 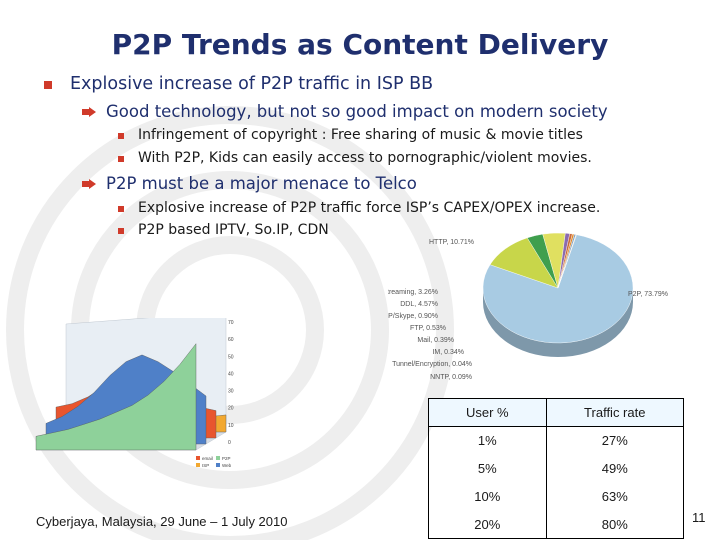 What do you see at coordinates (231, 374) in the screenshot?
I see `y-tick-label: 40` at bounding box center [231, 374].